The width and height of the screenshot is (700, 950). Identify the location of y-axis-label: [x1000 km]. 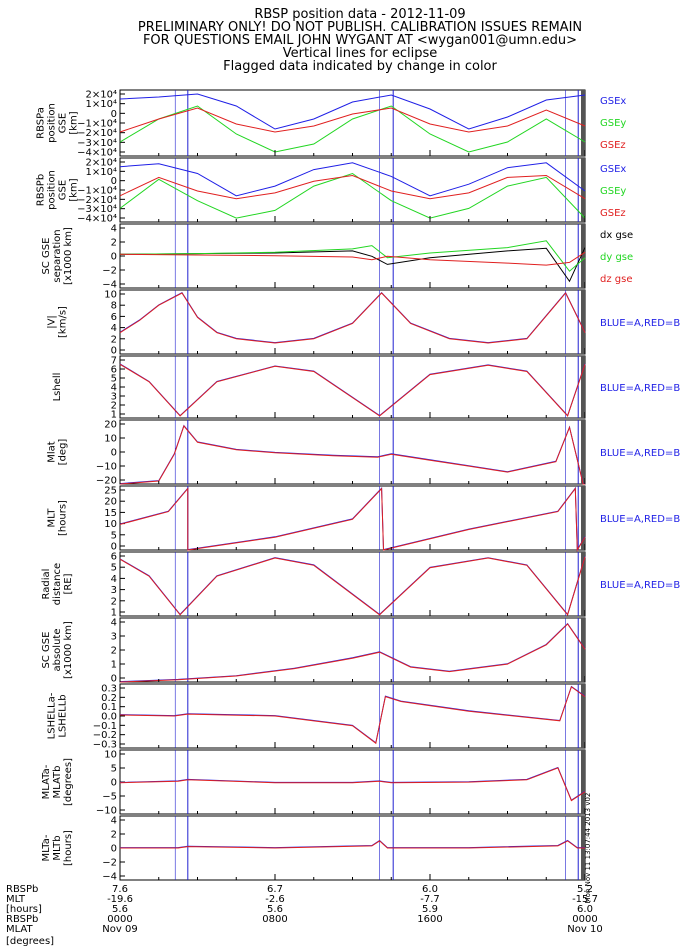
(68, 256).